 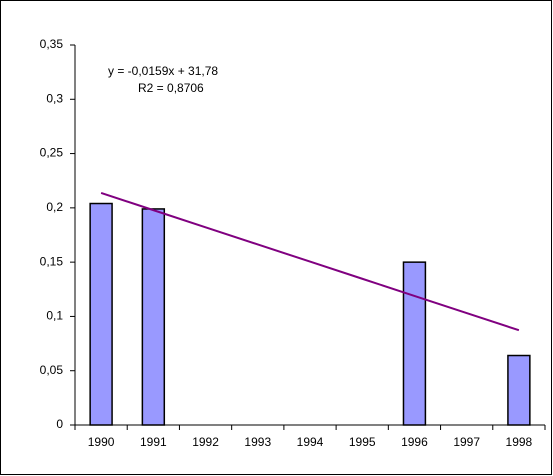 I want to click on x-tick-label: 1994, so click(x=310, y=442).